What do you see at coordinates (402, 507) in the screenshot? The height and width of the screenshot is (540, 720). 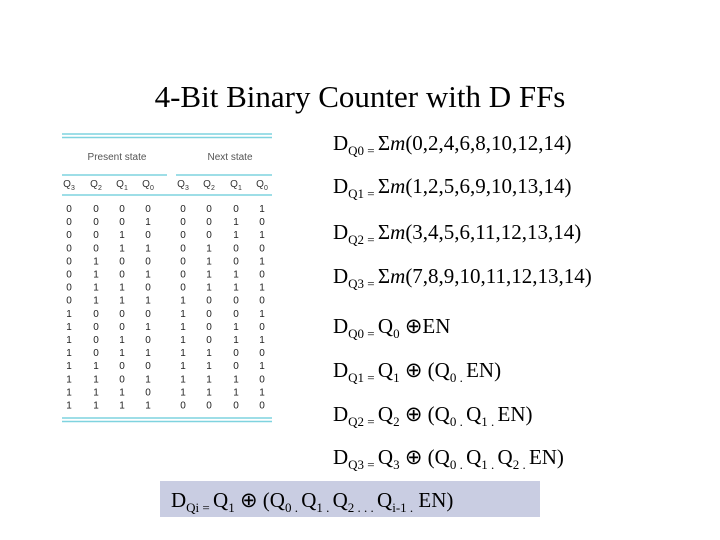 I see `equation-part: i-1 .` at bounding box center [402, 507].